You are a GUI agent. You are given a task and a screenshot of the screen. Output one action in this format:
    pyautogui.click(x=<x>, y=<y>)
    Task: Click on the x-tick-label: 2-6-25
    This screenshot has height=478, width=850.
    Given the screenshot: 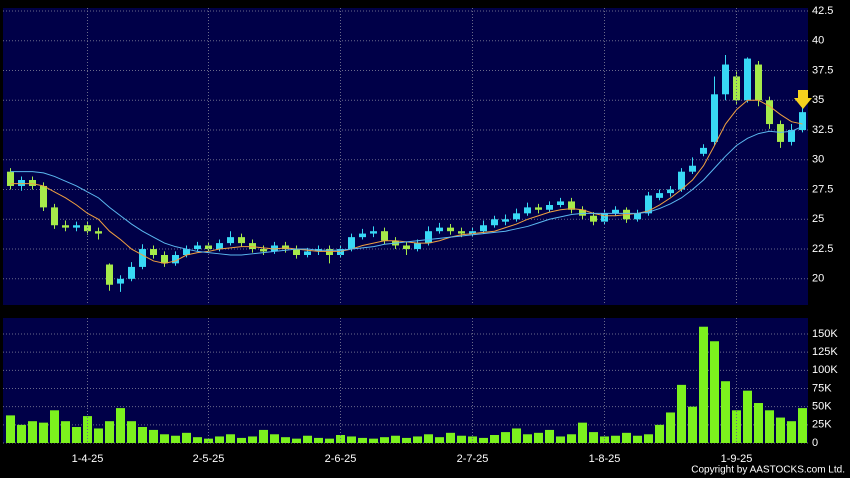 What is the action you would take?
    pyautogui.click(x=341, y=459)
    